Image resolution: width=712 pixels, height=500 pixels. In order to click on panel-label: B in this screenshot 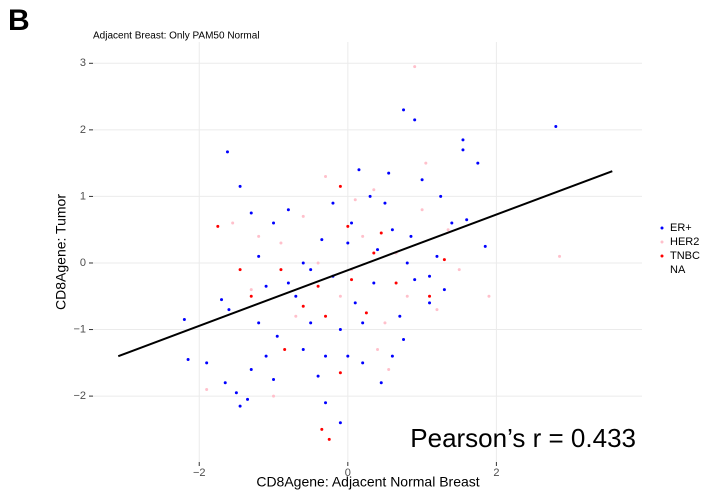, I will do `click(19, 20)`.